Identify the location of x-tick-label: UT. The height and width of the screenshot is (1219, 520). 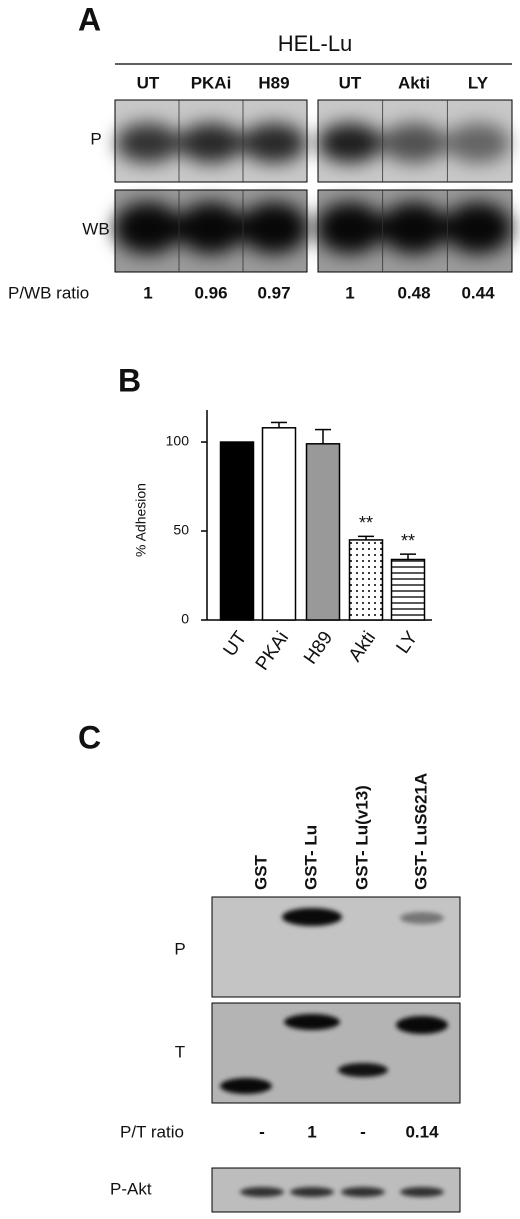
(235, 643).